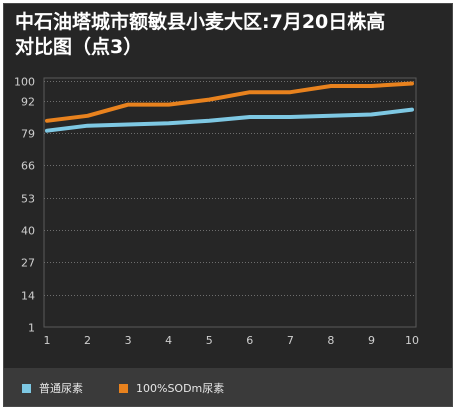 Image resolution: width=458 pixels, height=412 pixels. I want to click on x-tick-label: 1, so click(47, 340).